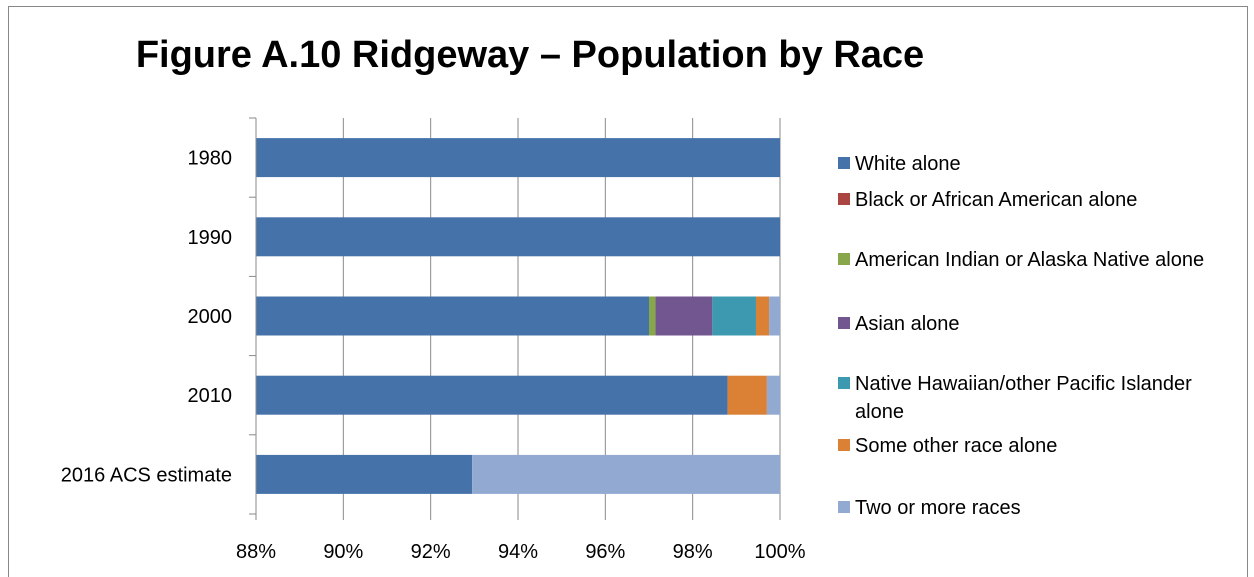 The height and width of the screenshot is (577, 1254). What do you see at coordinates (684, 316) in the screenshot?
I see `bar-asian-alone` at bounding box center [684, 316].